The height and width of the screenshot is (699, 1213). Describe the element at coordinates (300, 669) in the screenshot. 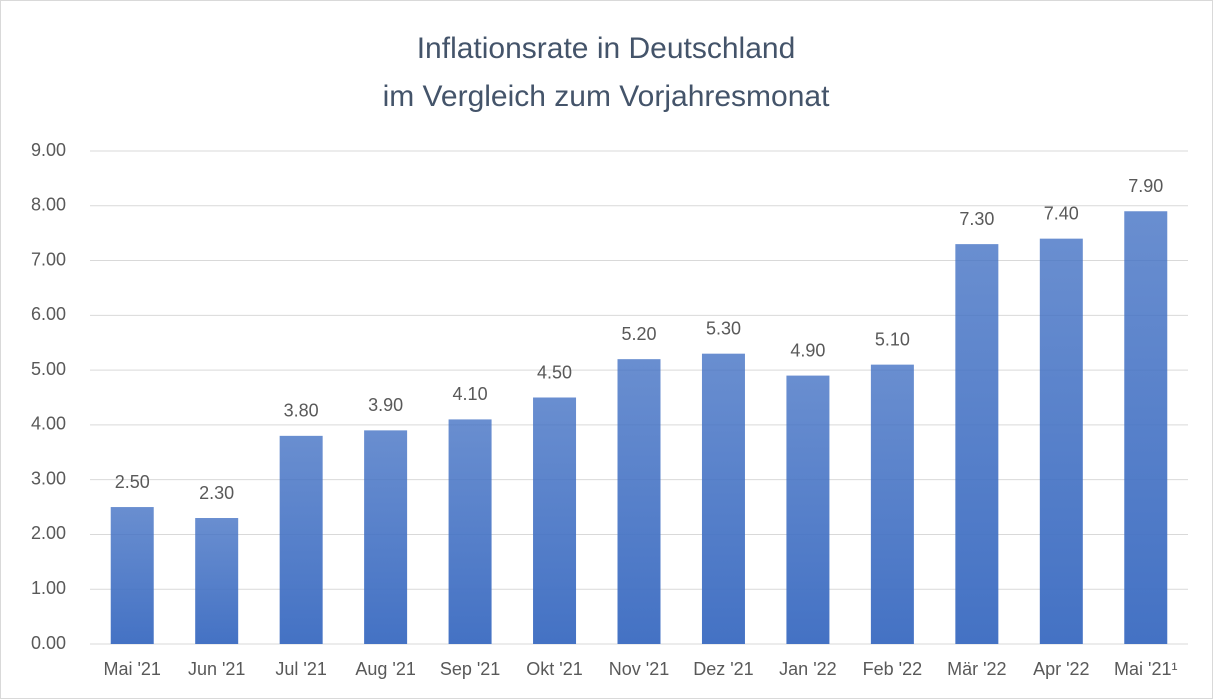

I see `x-tick-label: Jul '21` at that location.